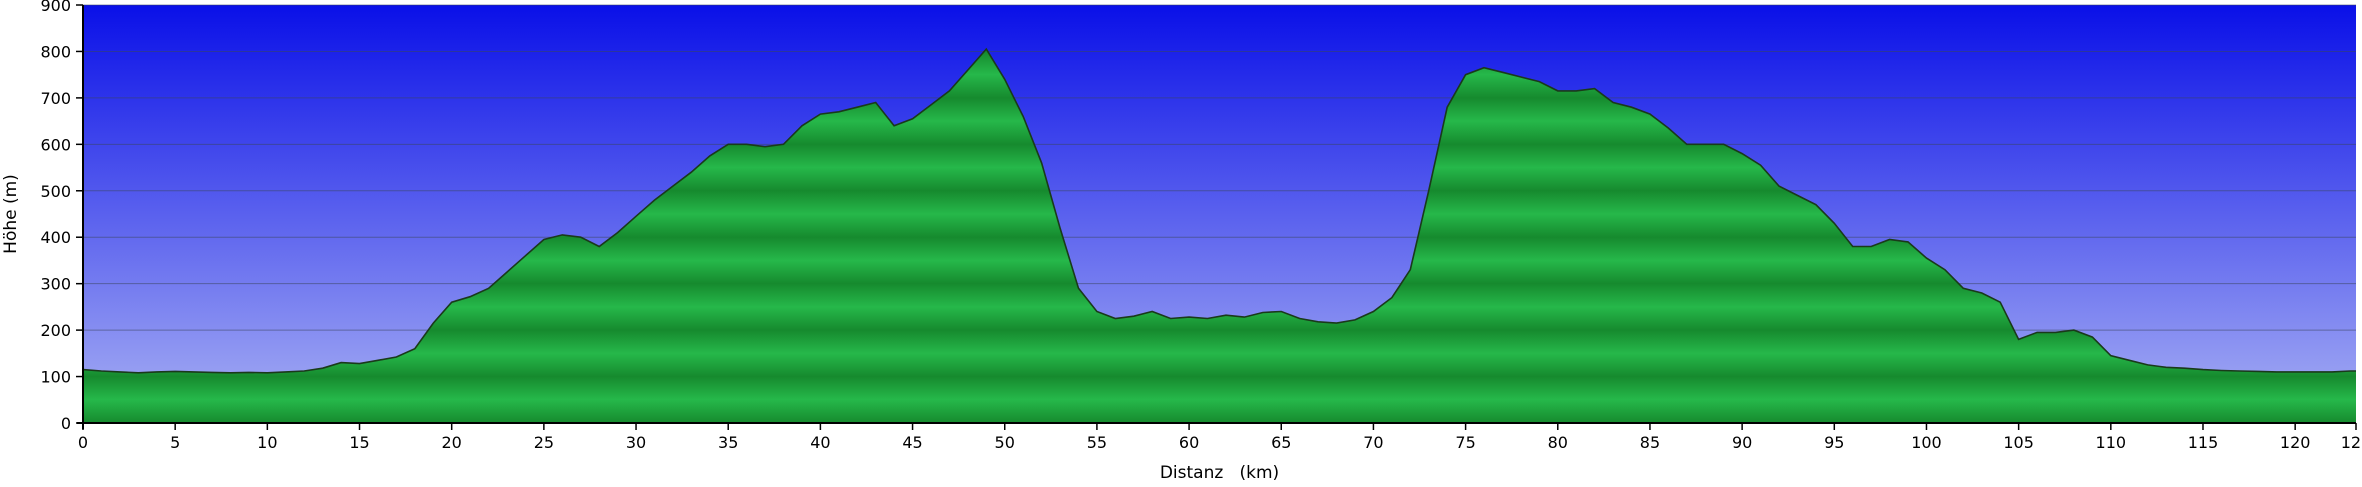 The width and height of the screenshot is (2362, 487). Describe the element at coordinates (1465, 442) in the screenshot. I see `x-tick-label: 75` at that location.